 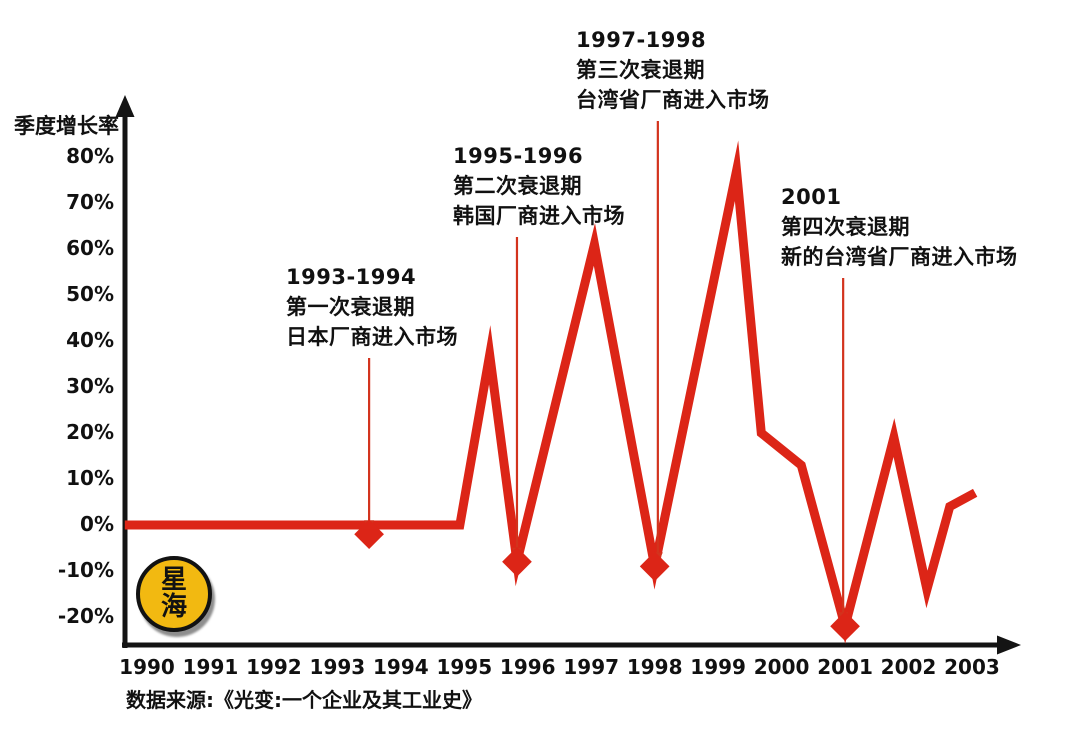 What do you see at coordinates (517, 186) in the screenshot?
I see `annotation-line: 第二次衰退期` at bounding box center [517, 186].